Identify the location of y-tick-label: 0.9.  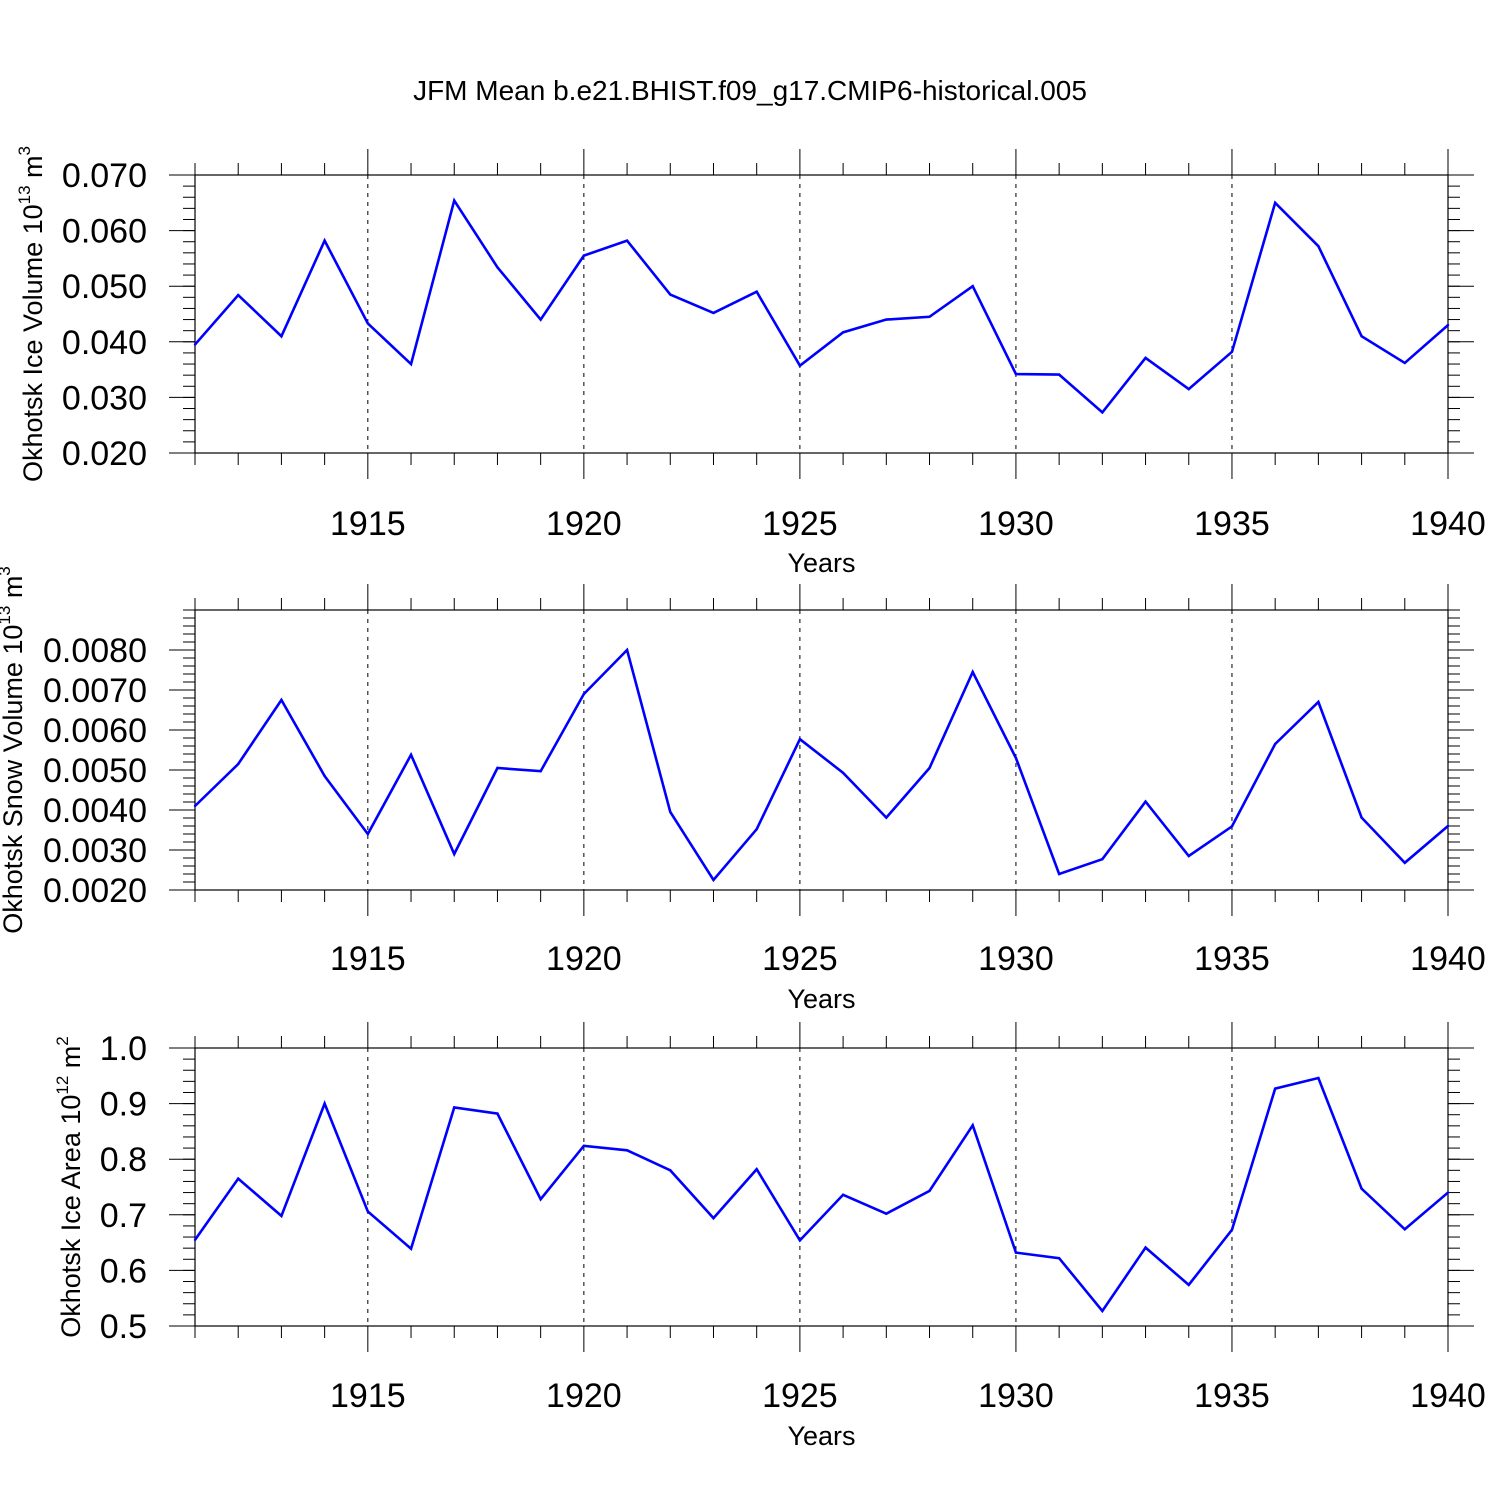
(123, 1105).